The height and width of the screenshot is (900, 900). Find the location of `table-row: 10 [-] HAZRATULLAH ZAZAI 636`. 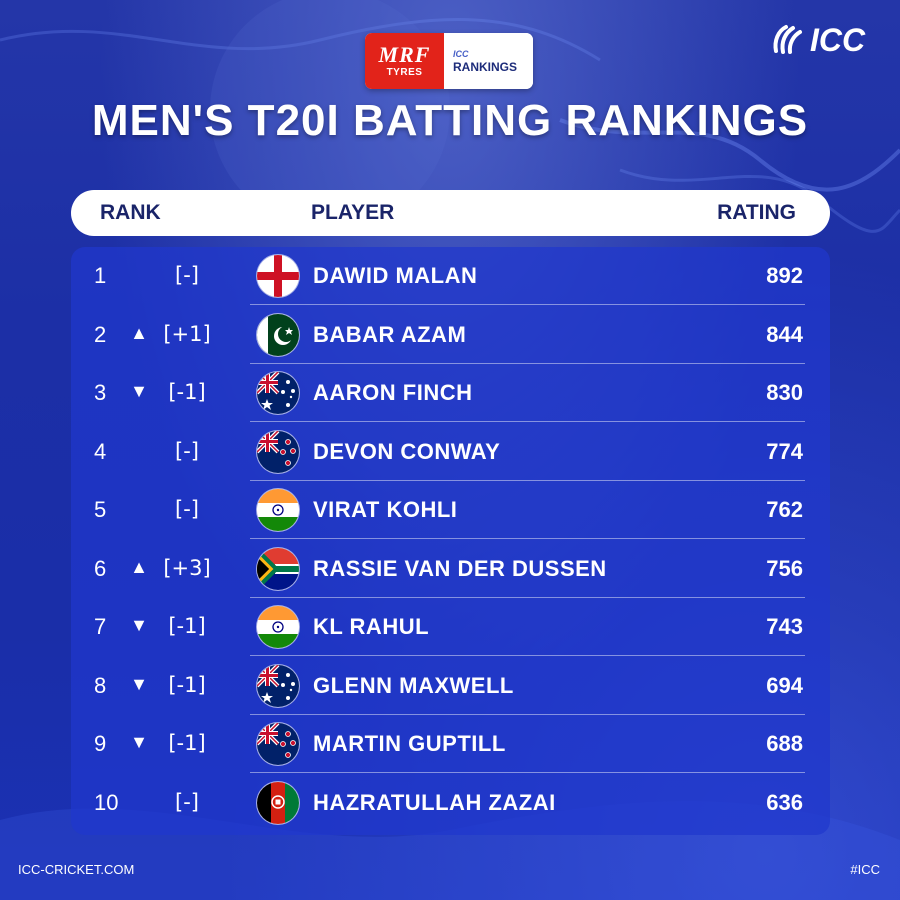

table-row: 10 [-] HAZRATULLAH ZAZAI 636 is located at coordinates (450, 803).